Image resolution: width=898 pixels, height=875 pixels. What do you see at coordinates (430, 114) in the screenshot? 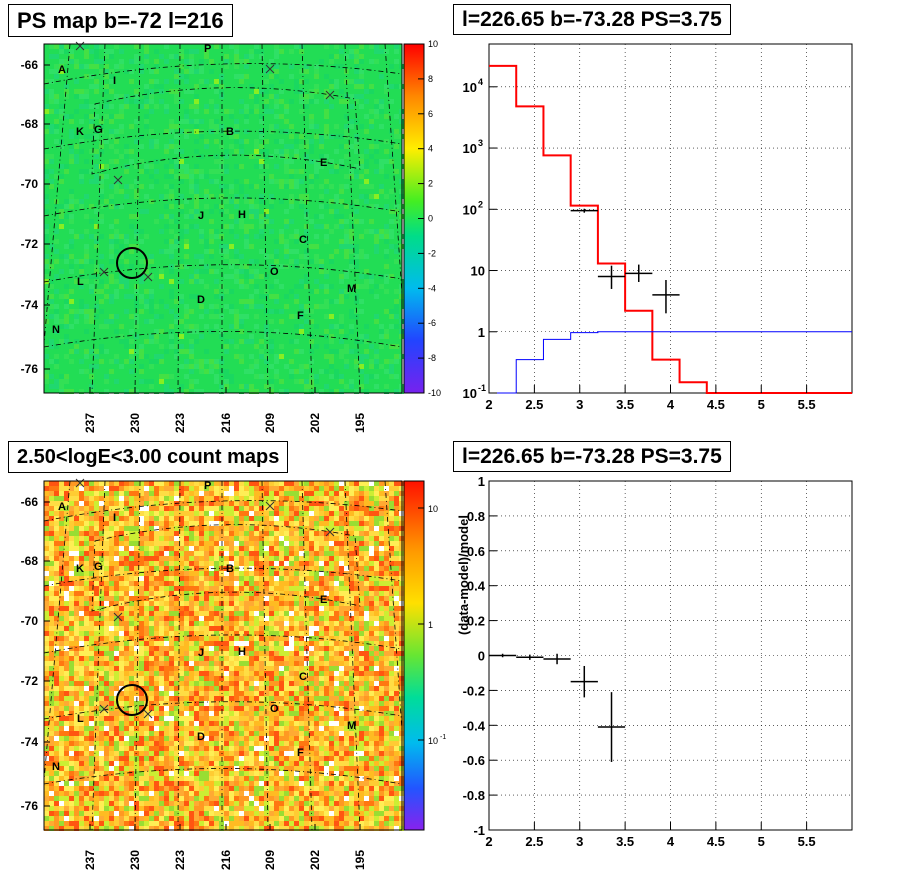
I see `colorbar-tick-label: 6` at bounding box center [430, 114].